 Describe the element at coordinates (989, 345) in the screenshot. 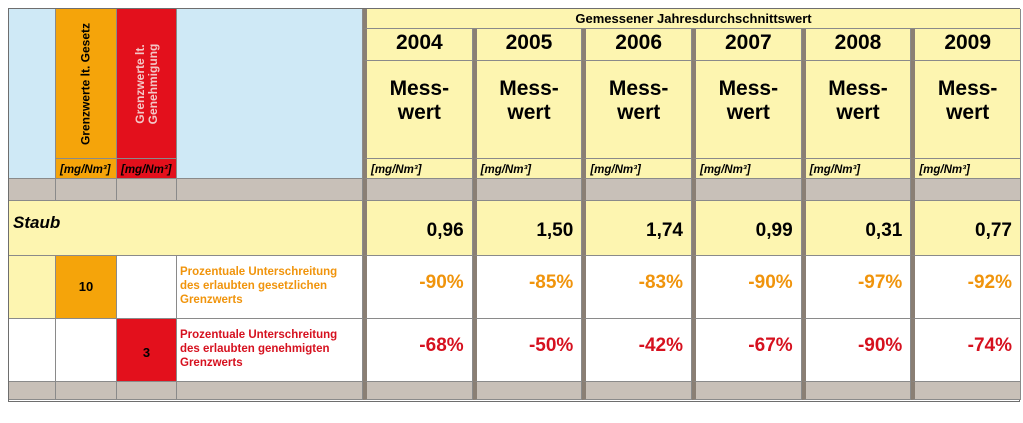

I see `genehmigung-percent: -74%` at that location.